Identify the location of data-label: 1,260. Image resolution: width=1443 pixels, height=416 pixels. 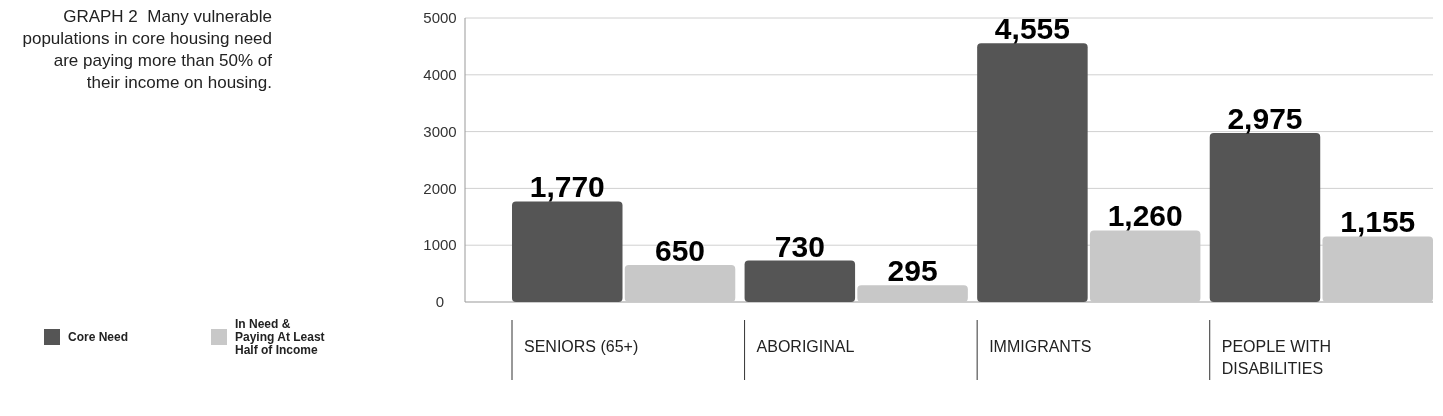
(1145, 216).